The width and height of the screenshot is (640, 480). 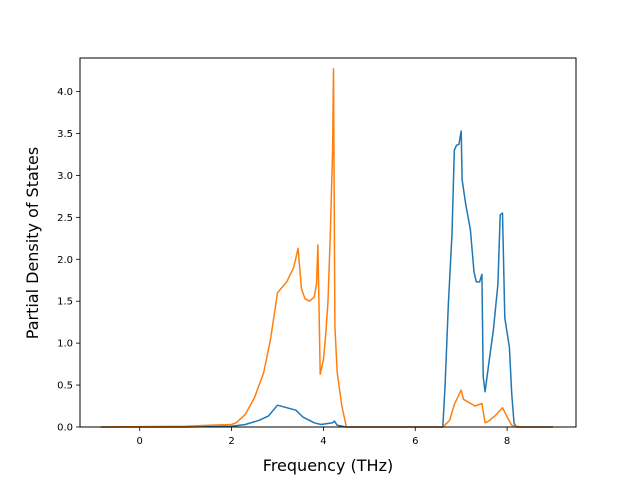 I want to click on x-tick-label: 4, so click(x=323, y=441).